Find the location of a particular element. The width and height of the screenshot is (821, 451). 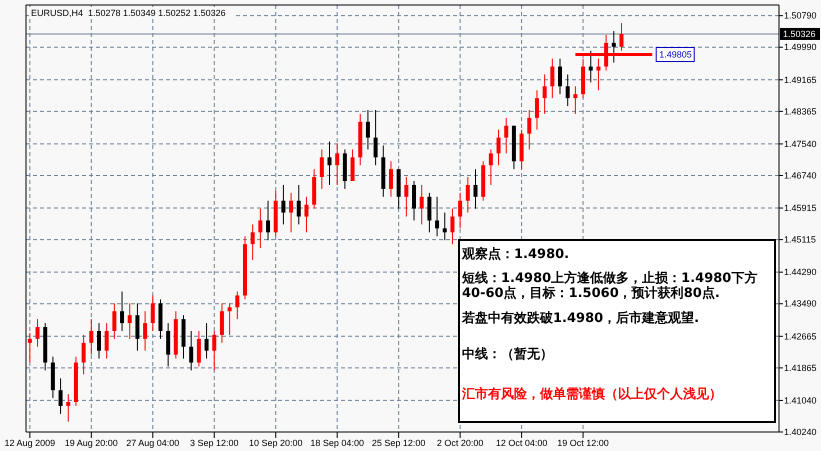

annotation: 短线：1.4980上方逢低做多，止损：1.4980下方40-60点，目标：1.5060，预计获利80点. is located at coordinates (610, 286).